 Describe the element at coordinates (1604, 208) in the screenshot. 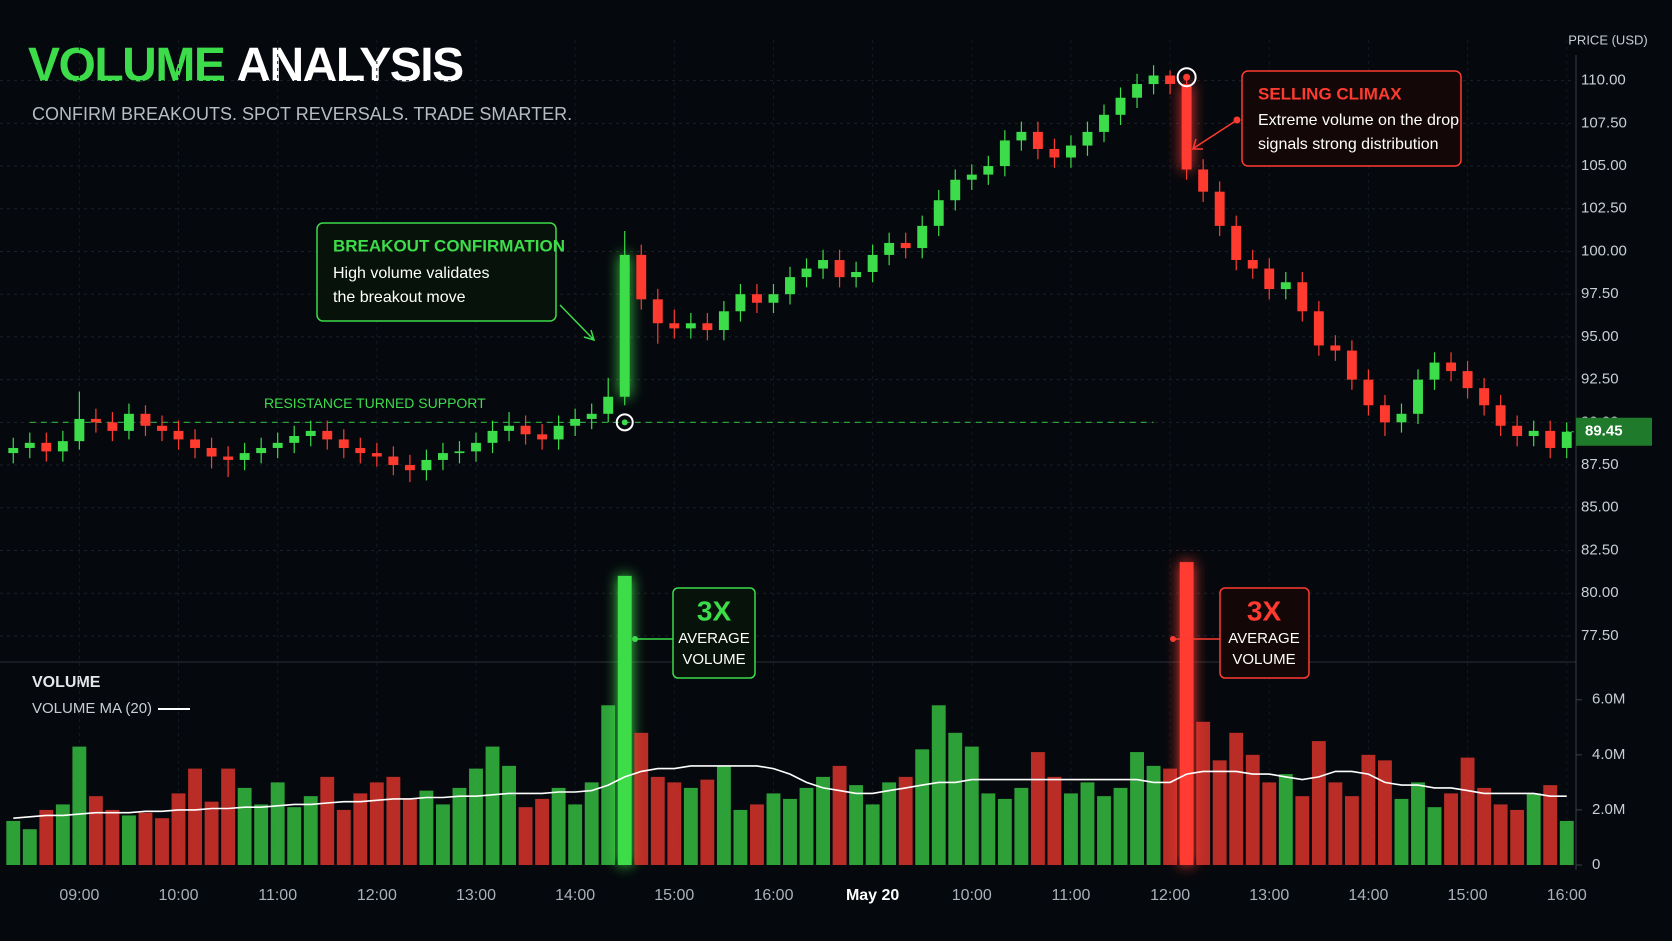

I see `y-tick-label: 102.50` at that location.